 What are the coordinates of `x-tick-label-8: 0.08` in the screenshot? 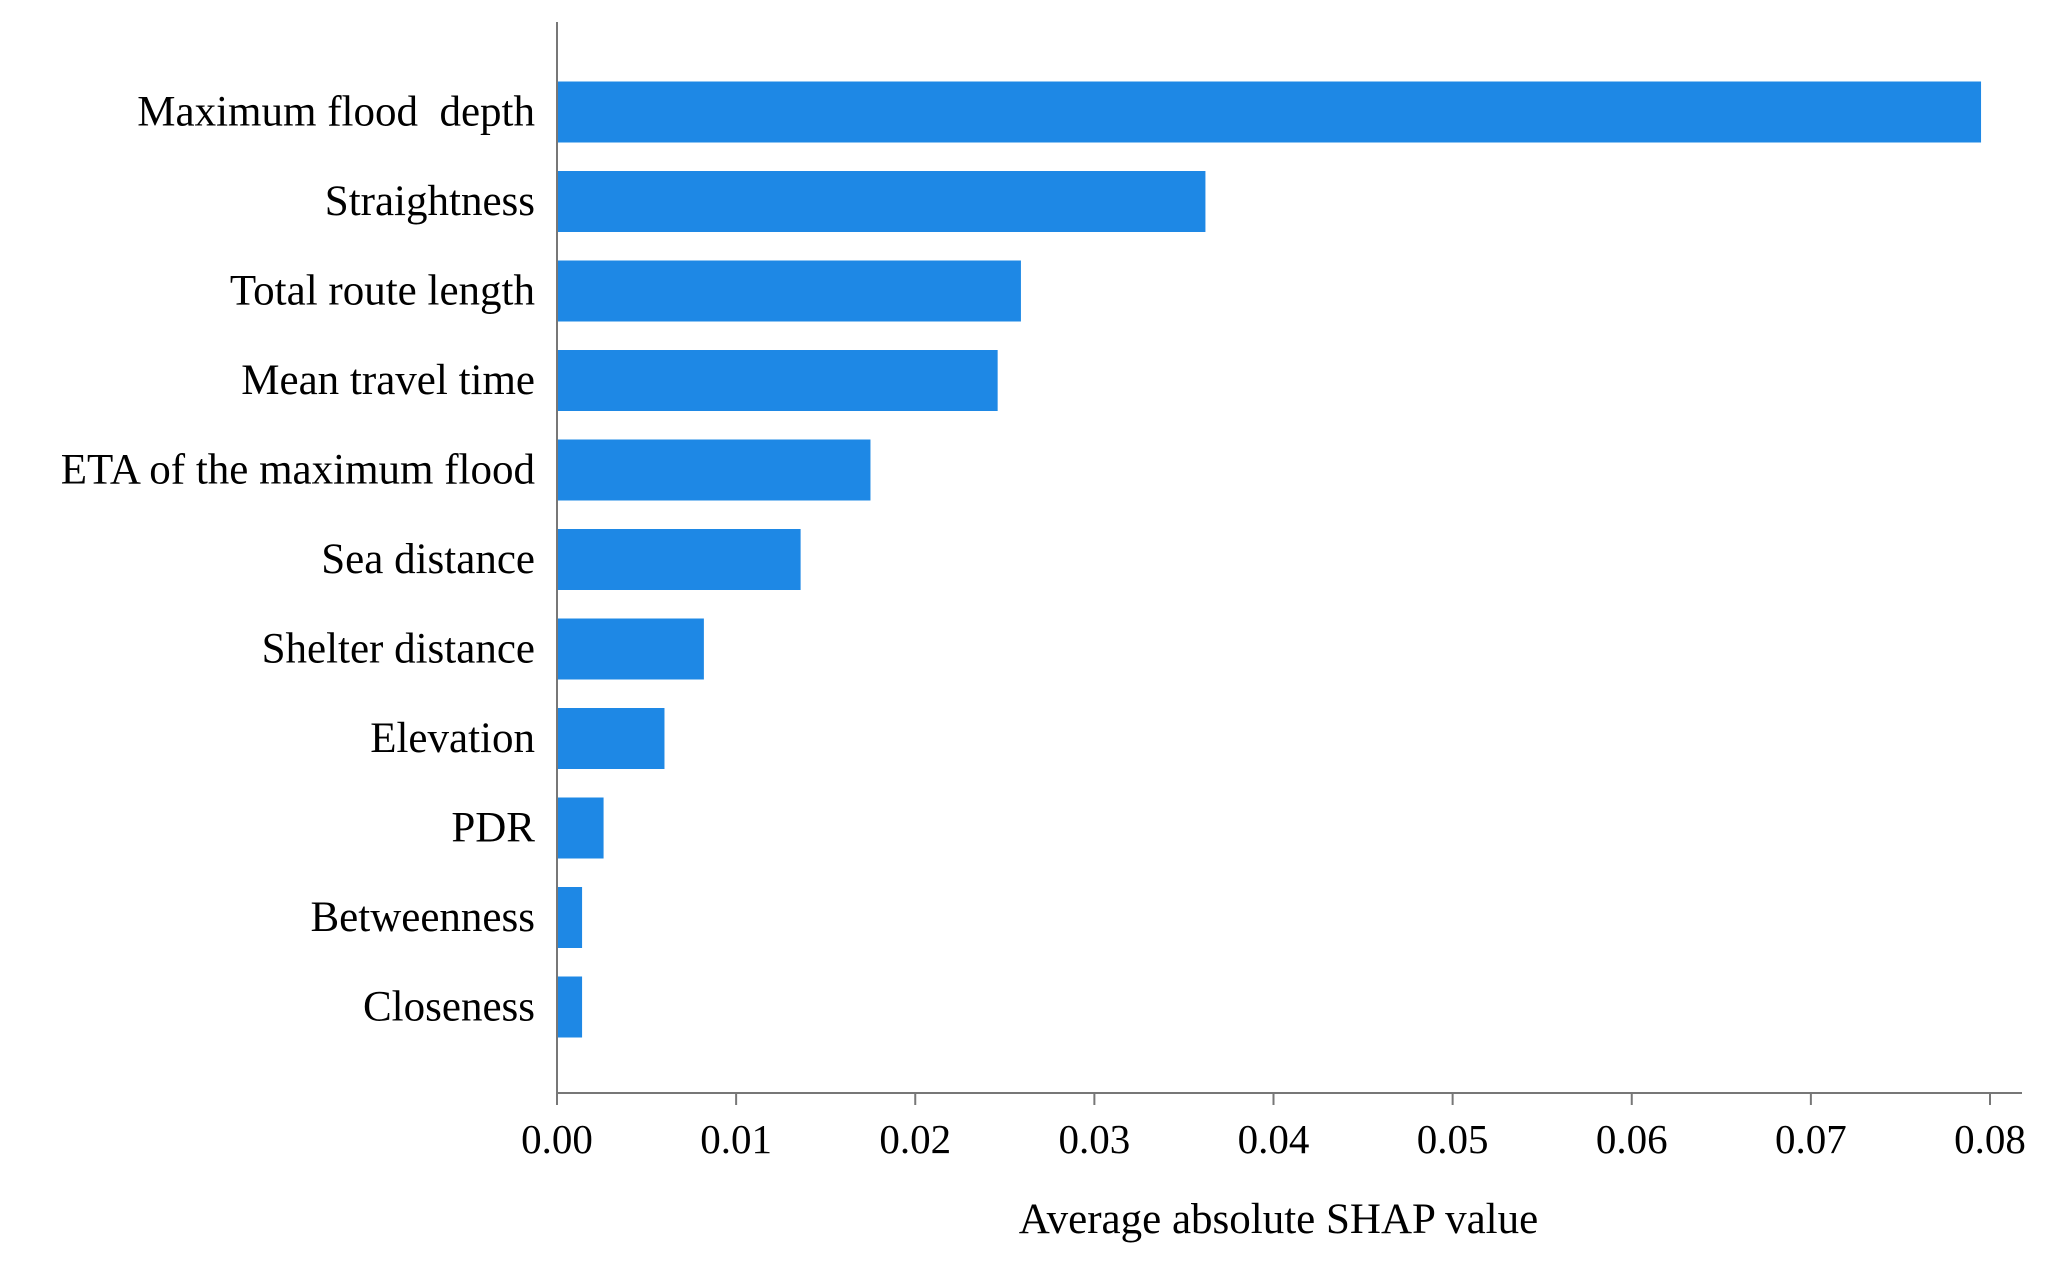 It's located at (1990, 1139).